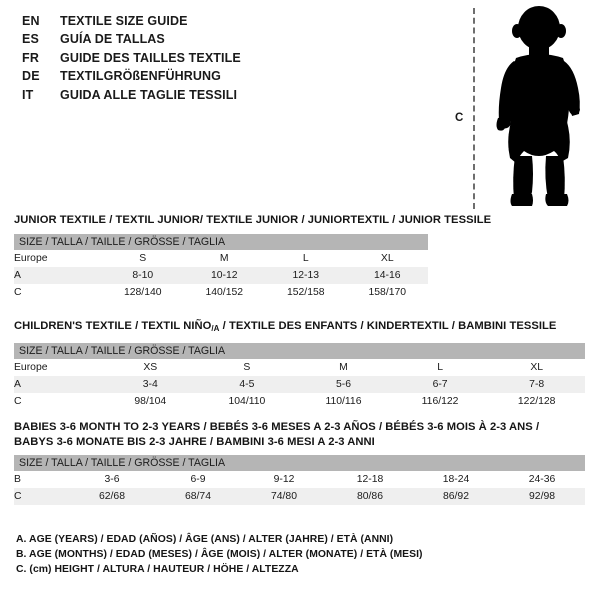 Image resolution: width=600 pixels, height=600 pixels. Describe the element at coordinates (215, 328) in the screenshot. I see `section-title-children-subscript: /A` at that location.